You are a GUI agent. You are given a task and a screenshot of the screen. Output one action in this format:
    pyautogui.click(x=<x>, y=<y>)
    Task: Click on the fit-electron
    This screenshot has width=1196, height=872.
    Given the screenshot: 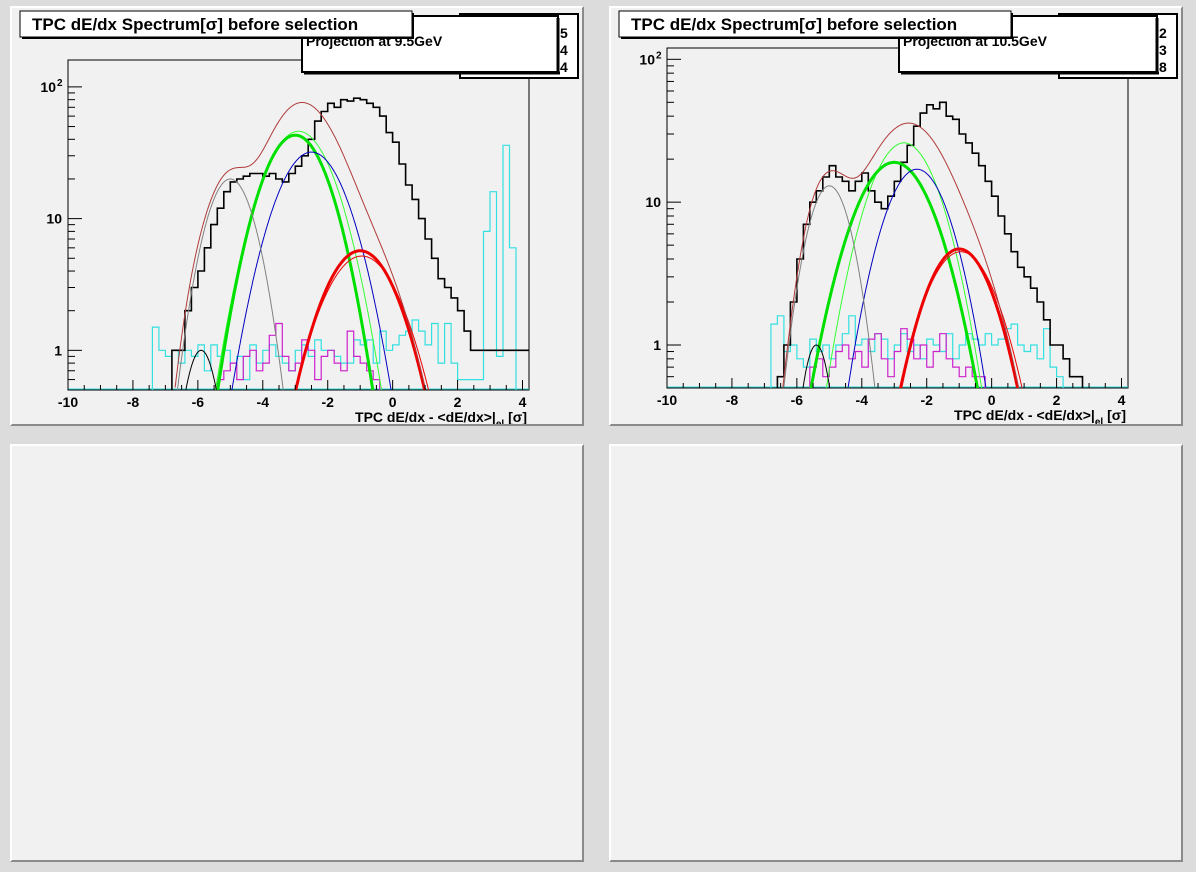 What is the action you would take?
    pyautogui.click(x=360, y=319)
    